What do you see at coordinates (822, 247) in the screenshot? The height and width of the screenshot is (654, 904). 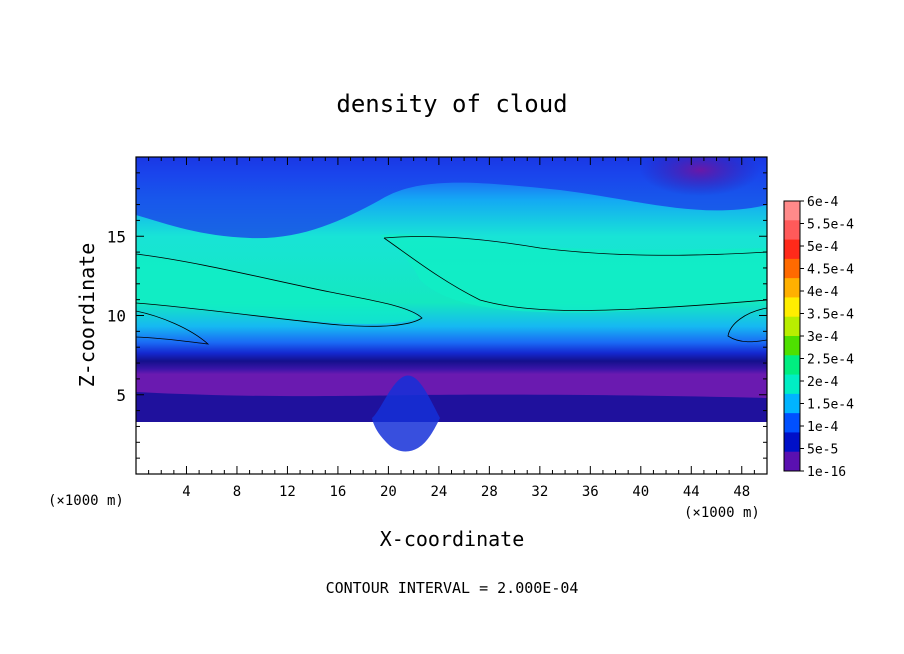 I see `colorbar-label: 5e-4` at bounding box center [822, 247].